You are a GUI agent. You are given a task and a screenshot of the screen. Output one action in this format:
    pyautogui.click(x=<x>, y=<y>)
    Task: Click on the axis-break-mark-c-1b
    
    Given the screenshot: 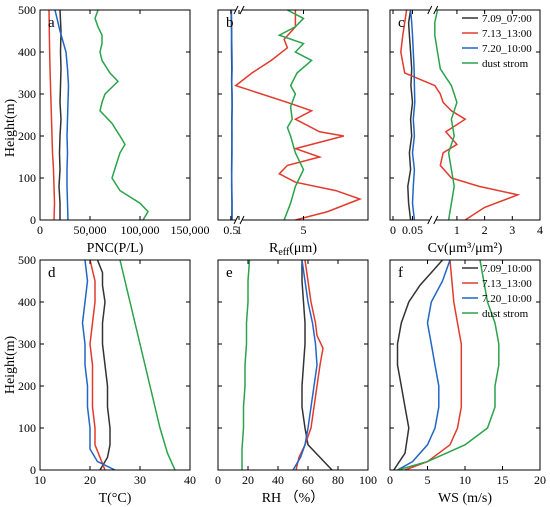 What is the action you would take?
    pyautogui.click(x=436, y=220)
    